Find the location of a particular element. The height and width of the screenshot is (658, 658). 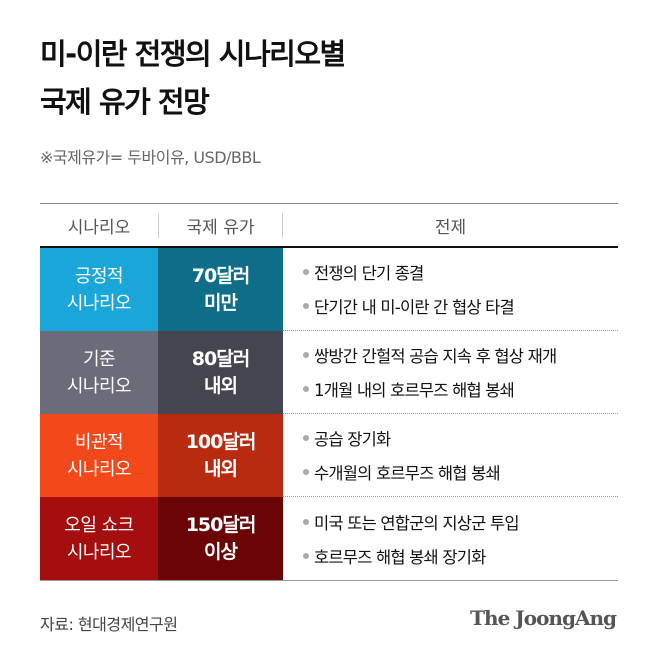

table-header: 시나리오 국제 유가 전제 is located at coordinates (329, 226).